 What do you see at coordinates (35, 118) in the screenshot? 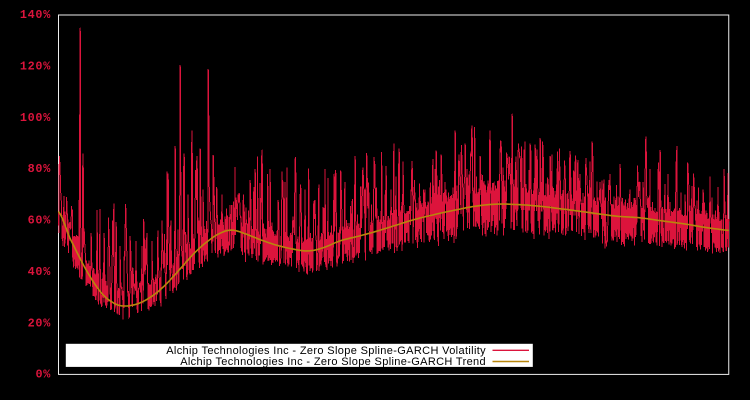
I see `svg-text: 100%` at bounding box center [35, 118].